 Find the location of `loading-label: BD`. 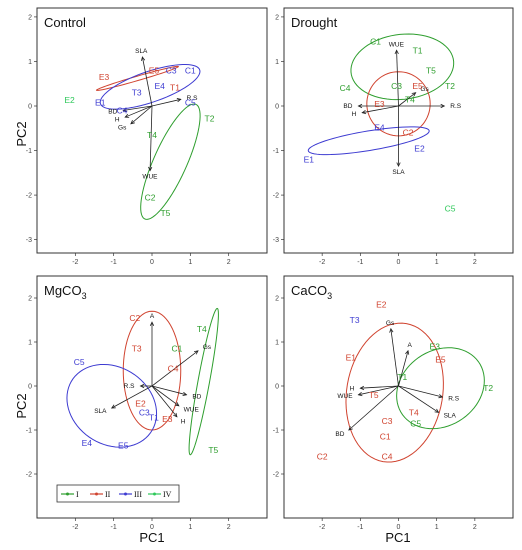

loading-label: BD is located at coordinates (347, 106).